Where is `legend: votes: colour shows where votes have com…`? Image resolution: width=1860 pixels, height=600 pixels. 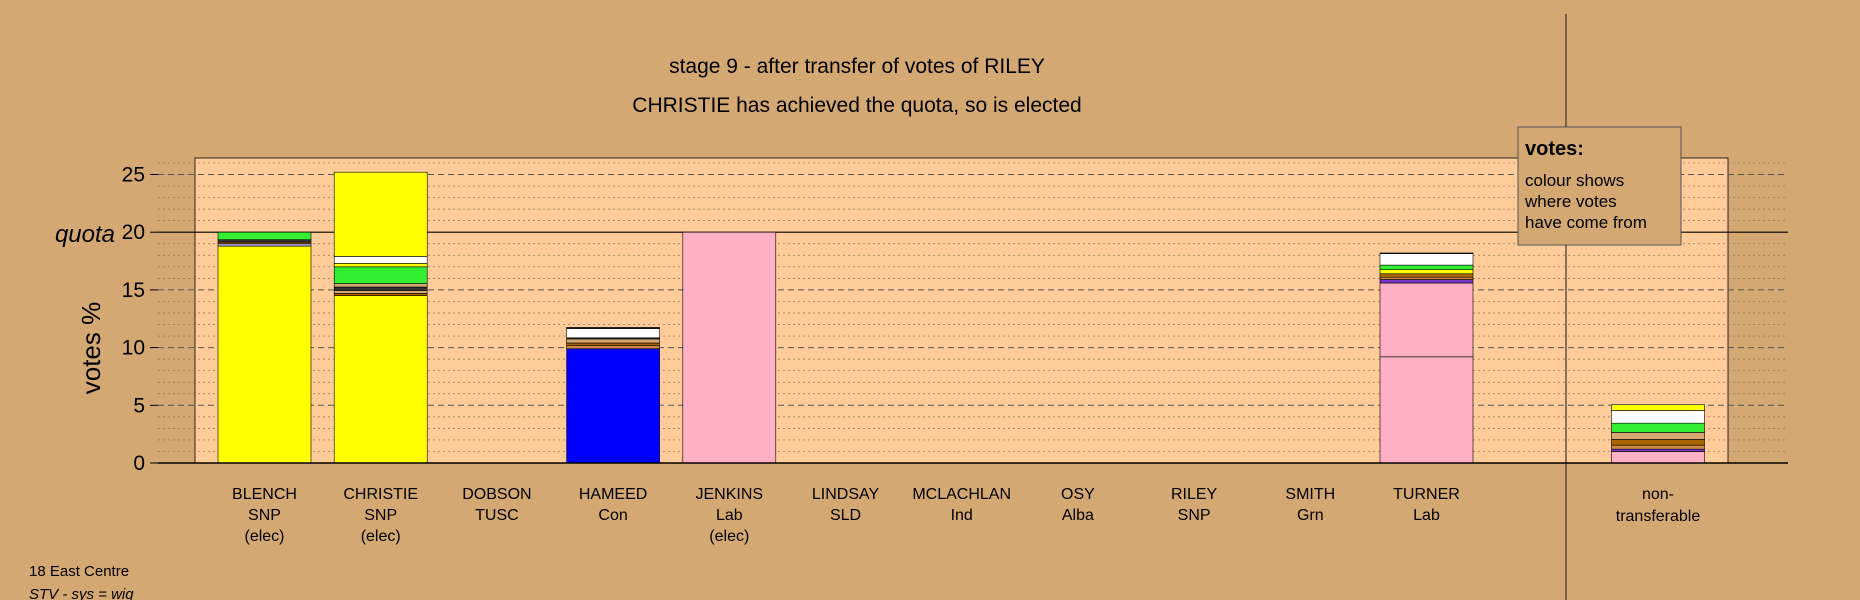
legend: votes: colour shows where votes have com… is located at coordinates (1599, 186).